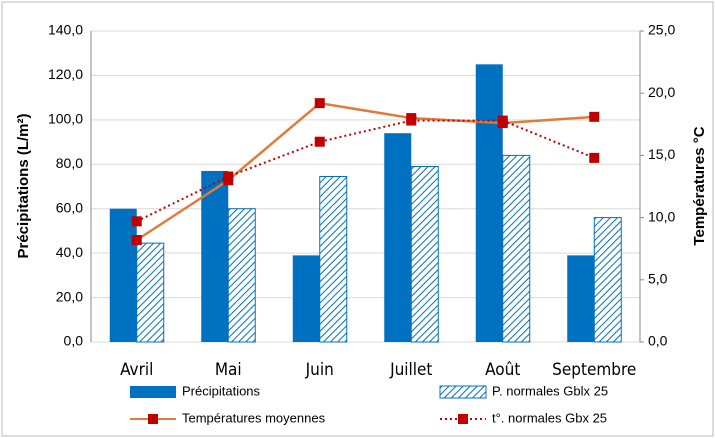 The image size is (715, 438). What do you see at coordinates (65, 74) in the screenshot?
I see `y-tick-label: 120,0` at bounding box center [65, 74].